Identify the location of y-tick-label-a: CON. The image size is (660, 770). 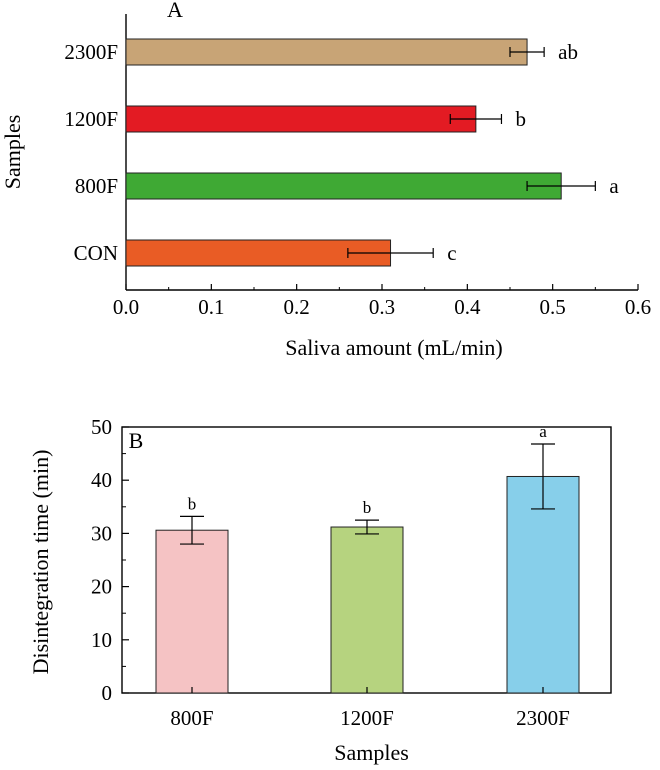
(96, 253).